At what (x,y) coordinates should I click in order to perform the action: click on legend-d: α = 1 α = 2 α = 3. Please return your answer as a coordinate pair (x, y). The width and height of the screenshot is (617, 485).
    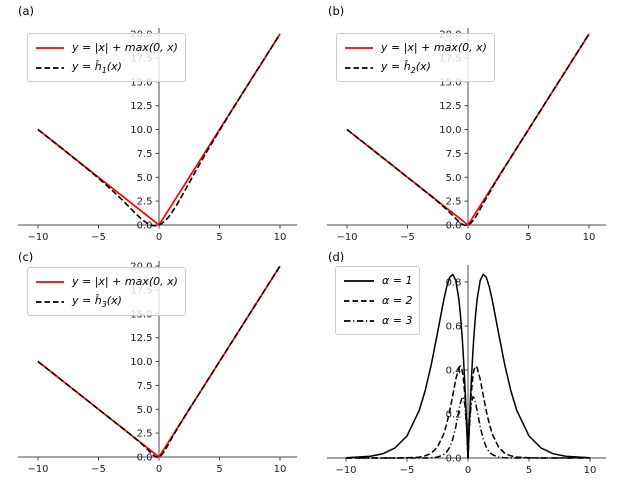
    Looking at the image, I should click on (378, 300).